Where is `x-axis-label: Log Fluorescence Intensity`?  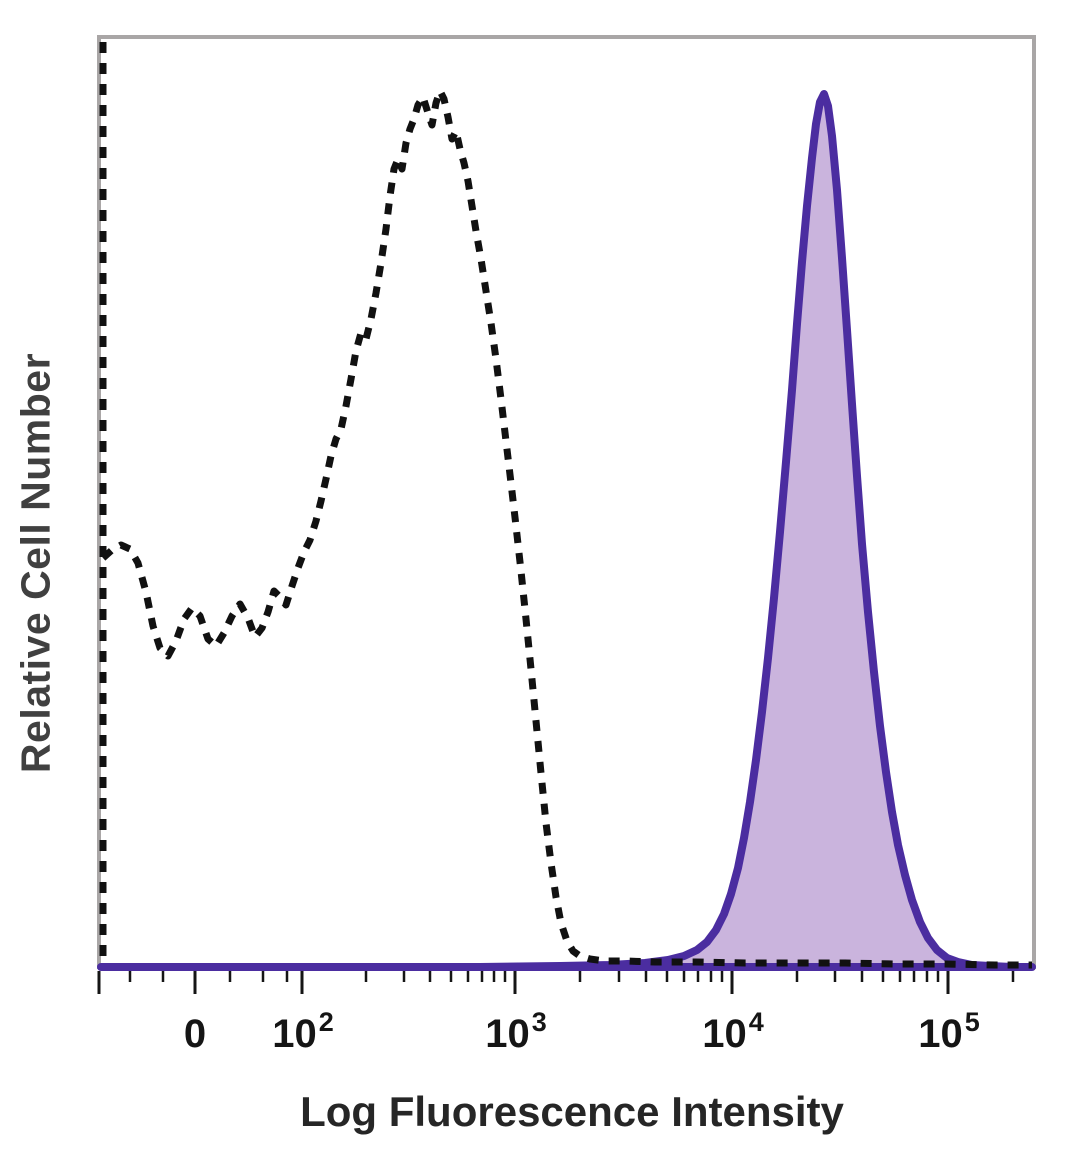 x-axis-label: Log Fluorescence Intensity is located at coordinates (572, 1111).